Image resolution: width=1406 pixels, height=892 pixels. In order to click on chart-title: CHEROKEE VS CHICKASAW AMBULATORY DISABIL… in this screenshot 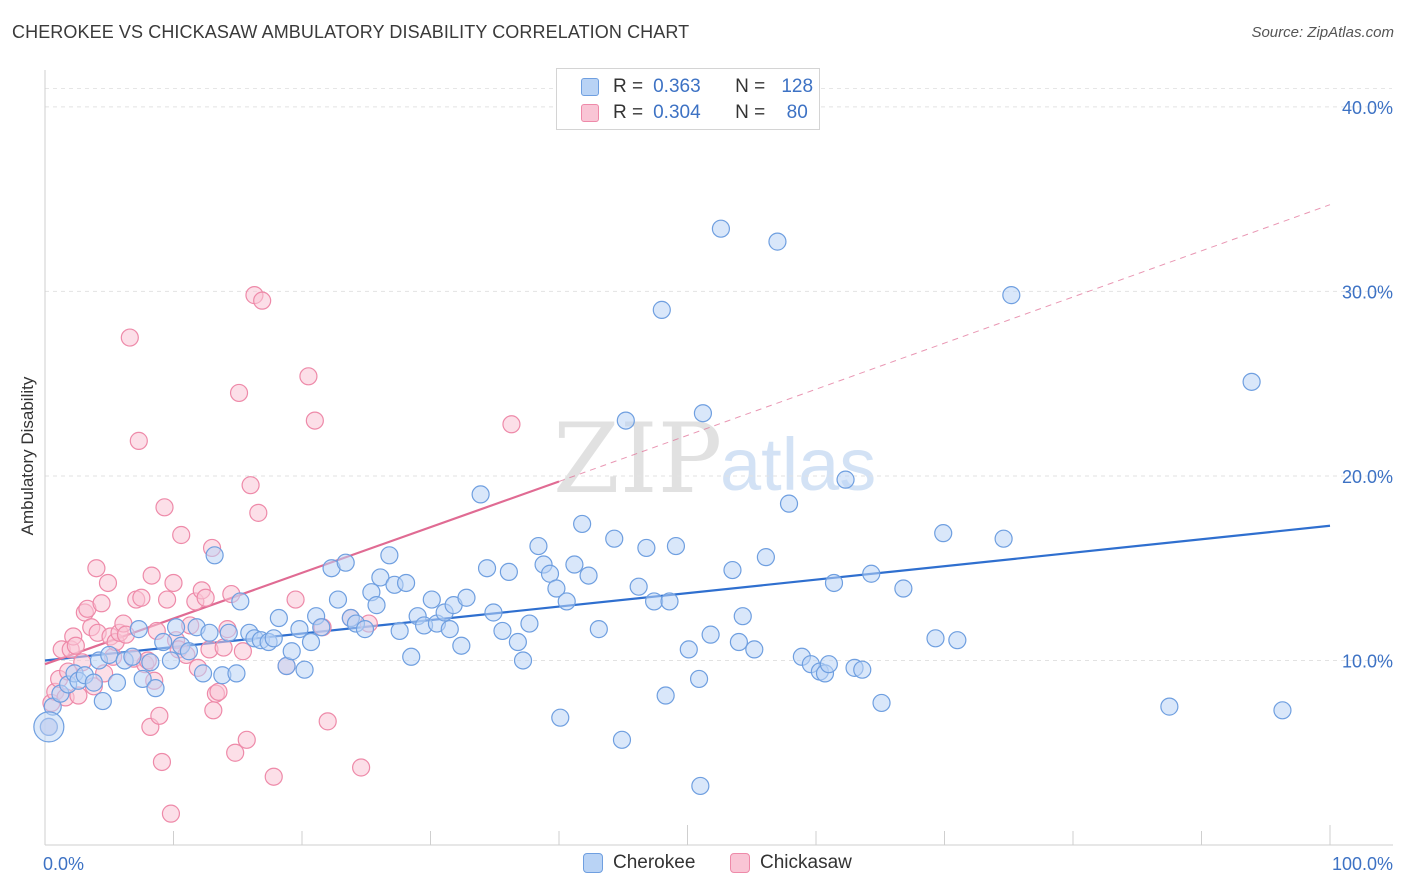, I will do `click(351, 32)`.